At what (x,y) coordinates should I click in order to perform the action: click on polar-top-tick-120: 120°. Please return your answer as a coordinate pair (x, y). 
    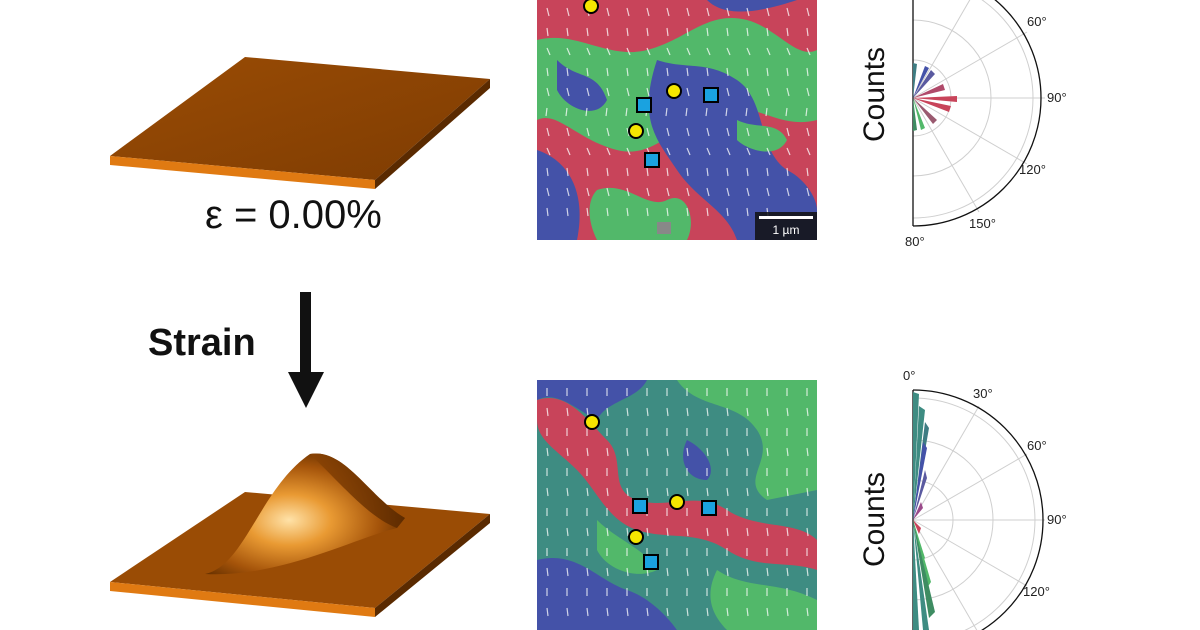
    Looking at the image, I should click on (1032, 169).